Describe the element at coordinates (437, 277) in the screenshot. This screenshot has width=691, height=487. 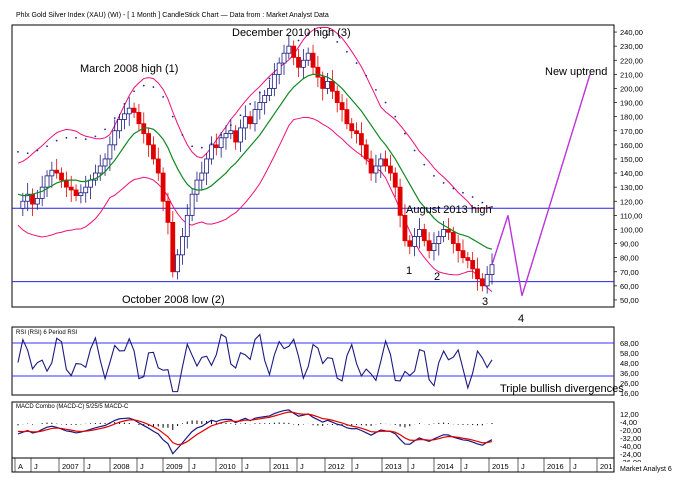
I see `wave-label-2: 2` at that location.